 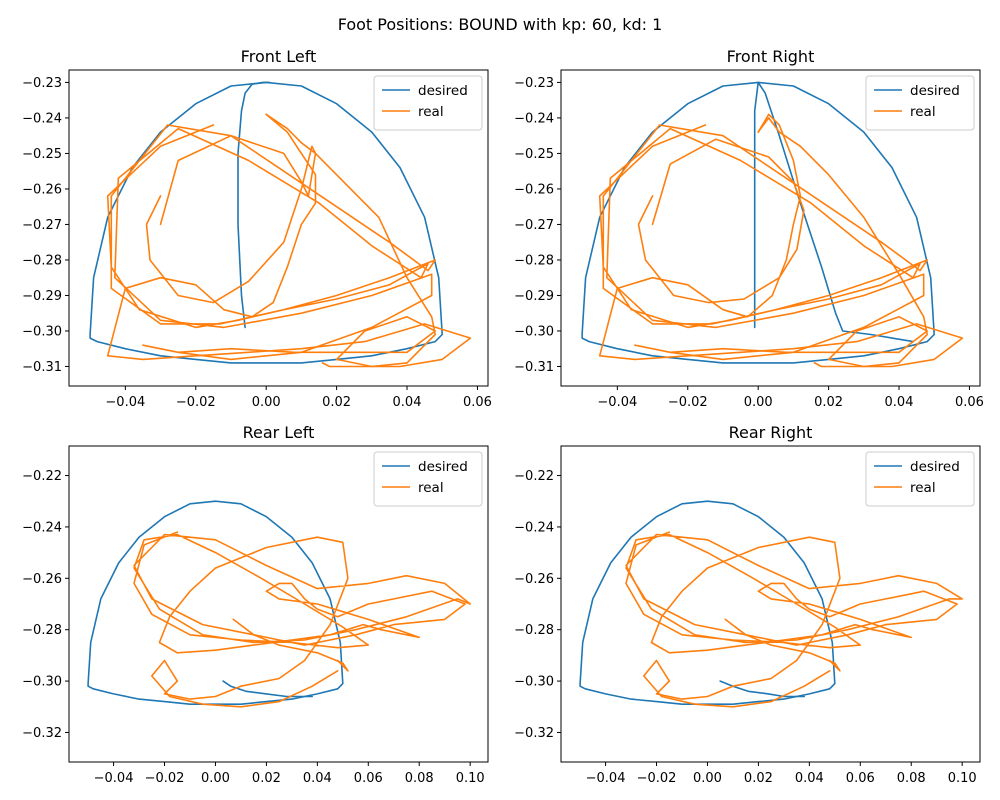 What do you see at coordinates (534, 476) in the screenshot?
I see `y-tick-label: −0.22` at bounding box center [534, 476].